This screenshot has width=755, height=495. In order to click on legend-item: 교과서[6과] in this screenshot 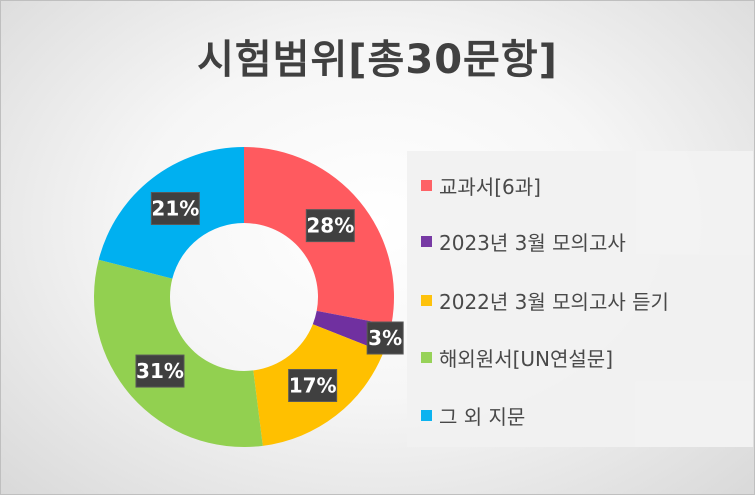, I will do `click(481, 185)`.